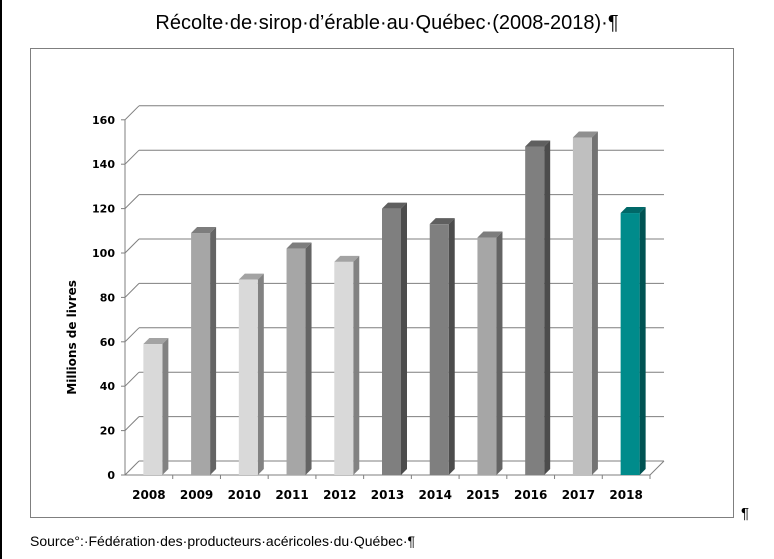 The height and width of the screenshot is (559, 774). Describe the element at coordinates (745, 513) in the screenshot. I see `paragraph-mark: ¶` at that location.